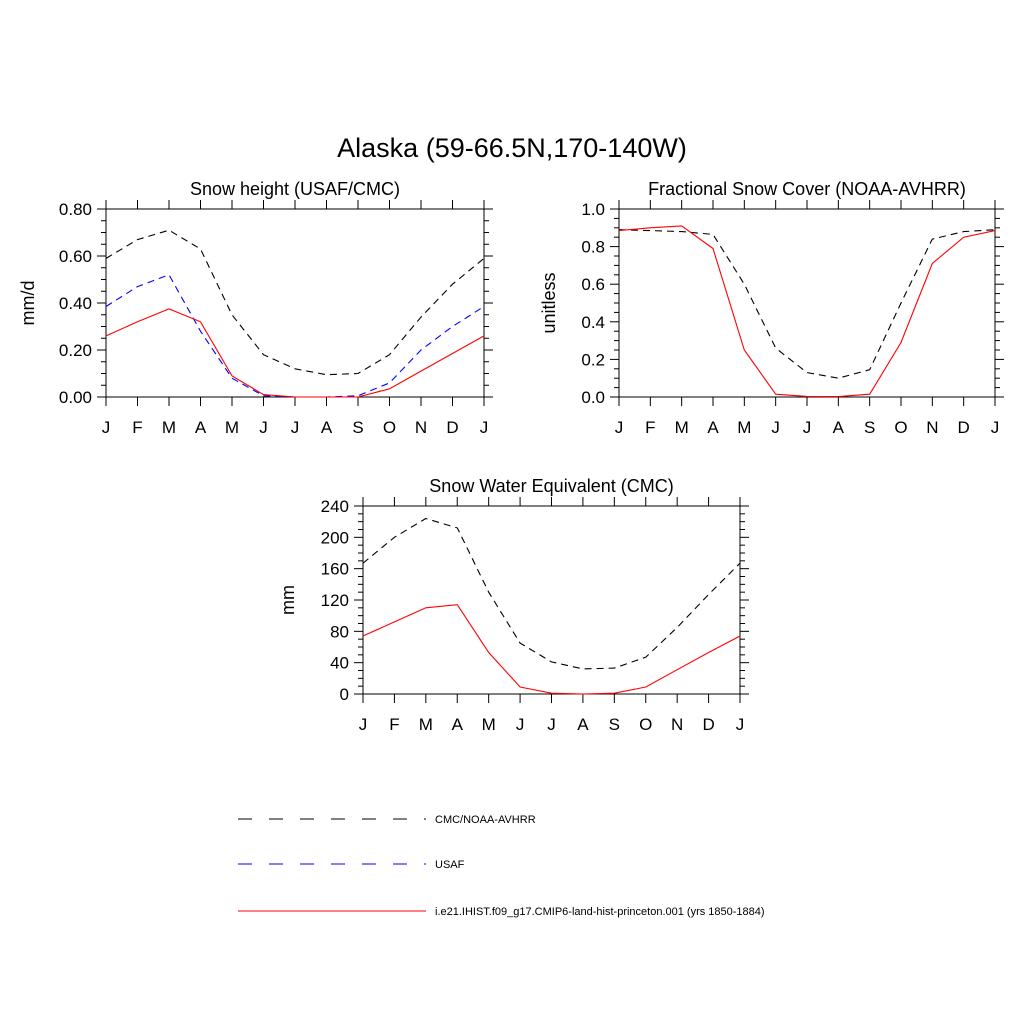 Image resolution: width=1024 pixels, height=1024 pixels. What do you see at coordinates (485, 820) in the screenshot?
I see `legend-label: CMC/NOAA-AVHRR` at bounding box center [485, 820].